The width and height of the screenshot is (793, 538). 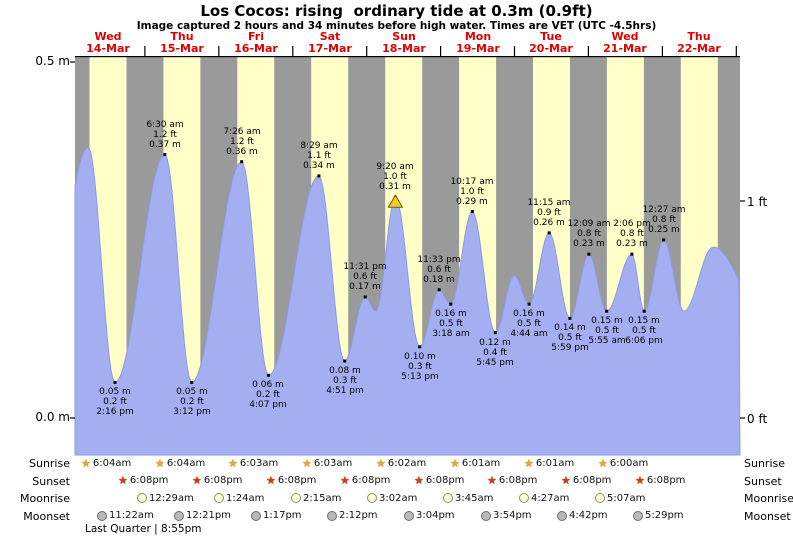 I want to click on moonset-label-left: Moonset, so click(x=46, y=516).